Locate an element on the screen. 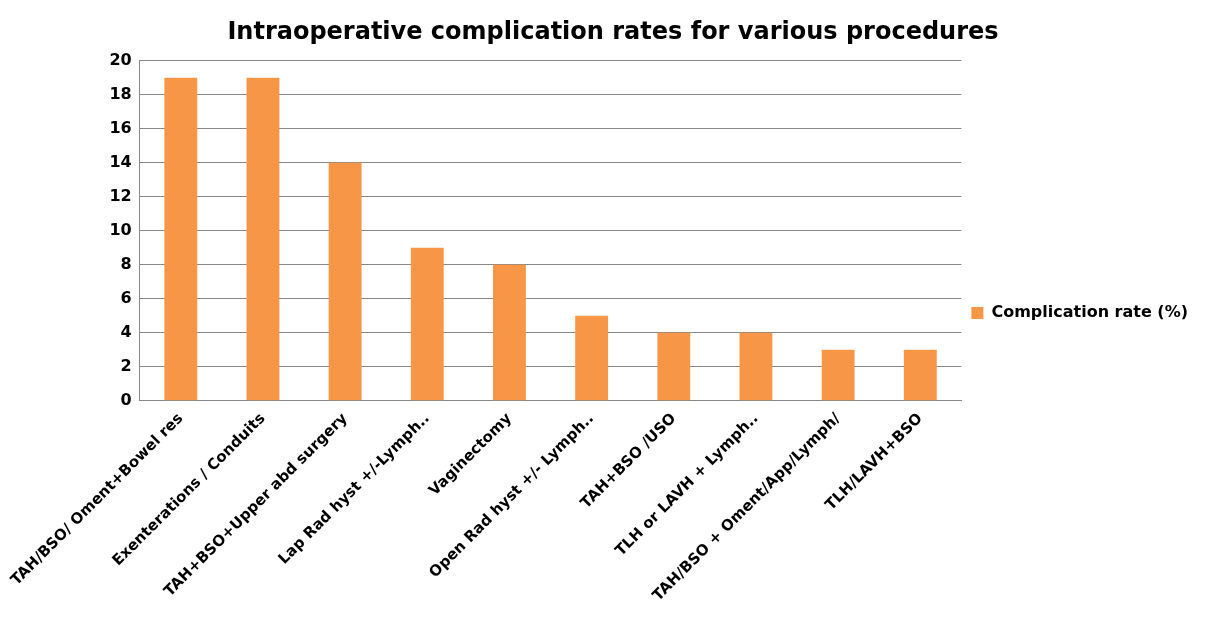 The width and height of the screenshot is (1232, 628). y-tick-label: 14 is located at coordinates (120, 161).